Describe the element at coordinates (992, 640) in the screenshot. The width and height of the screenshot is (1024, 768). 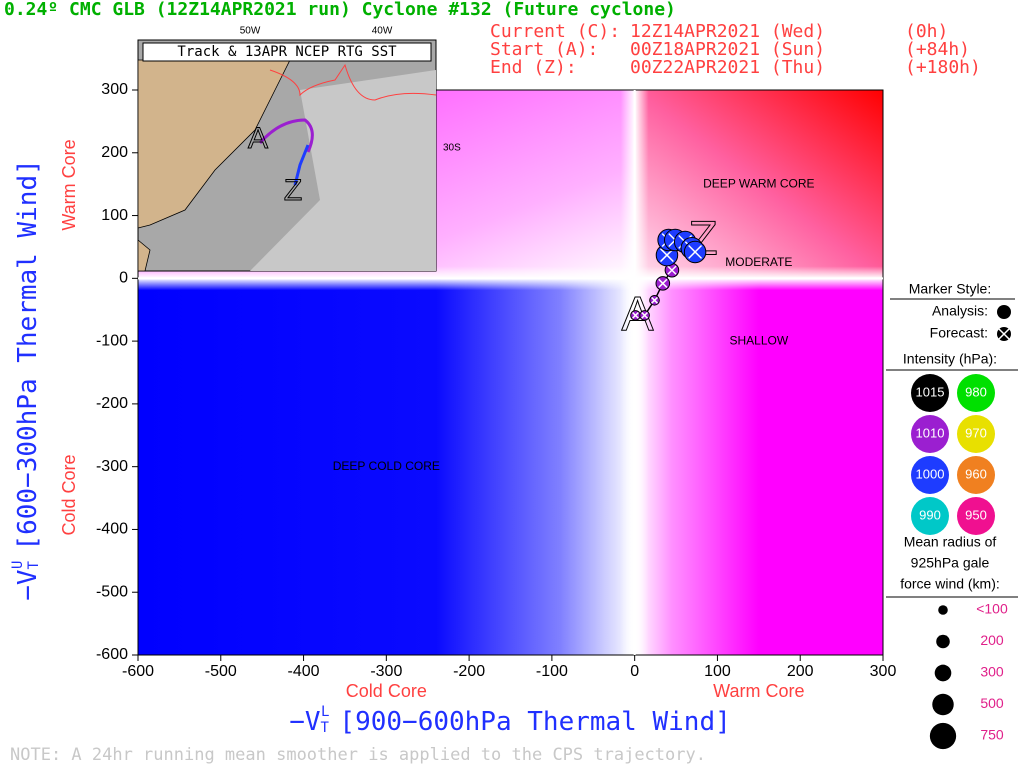
I see `size-label: 200` at that location.